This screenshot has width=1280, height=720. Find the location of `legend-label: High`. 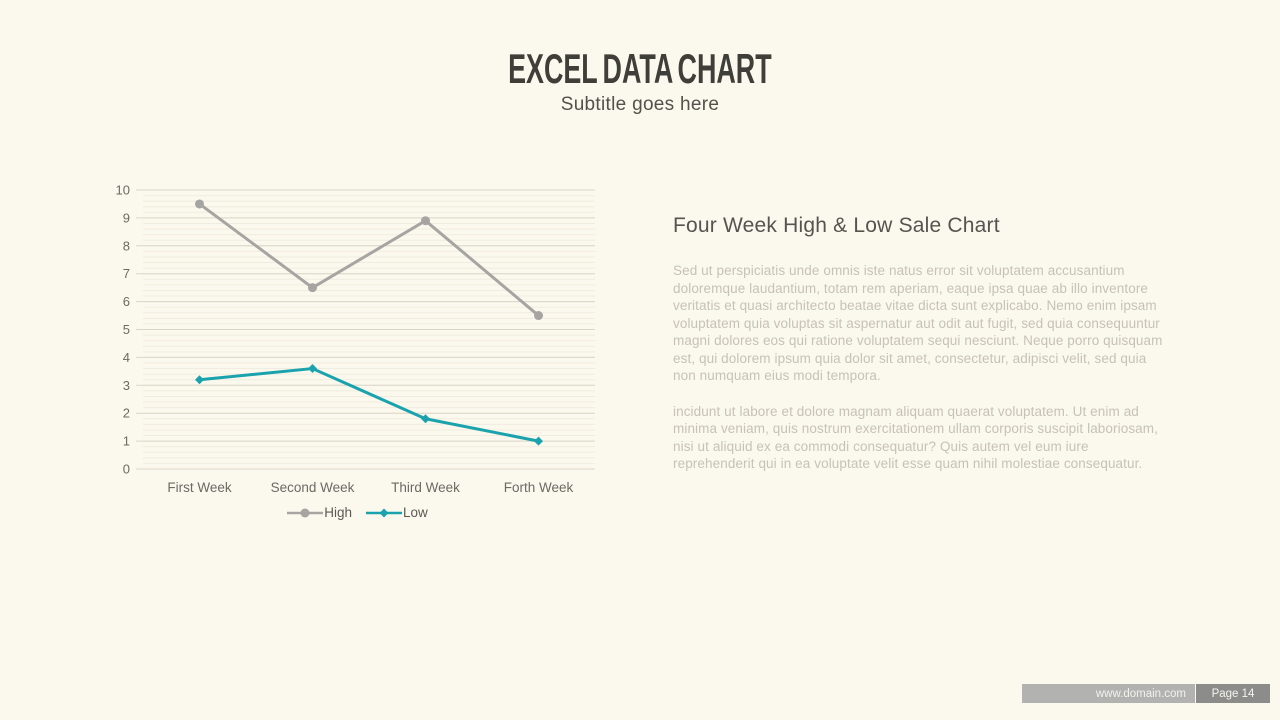

legend-label: High is located at coordinates (338, 512).